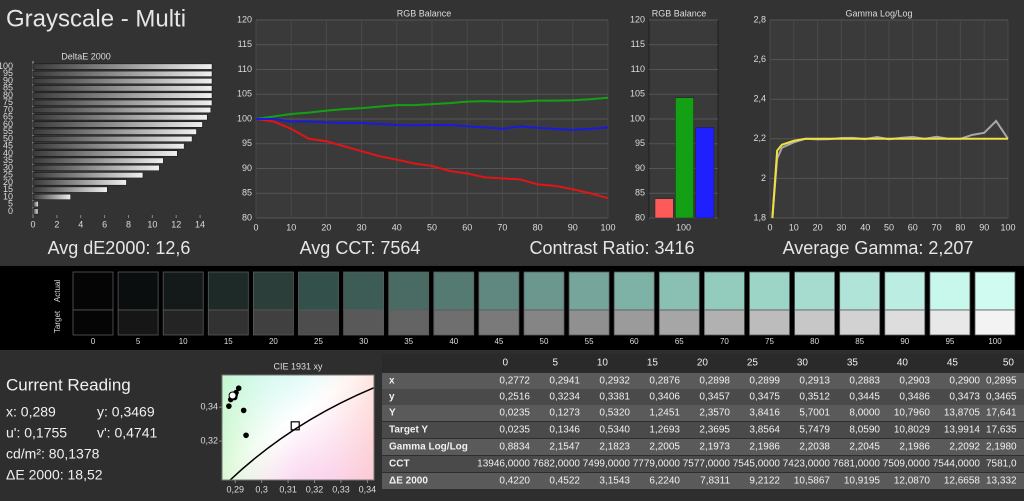 The height and width of the screenshot is (501, 1024). I want to click on swatch-label: 70, so click(724, 341).